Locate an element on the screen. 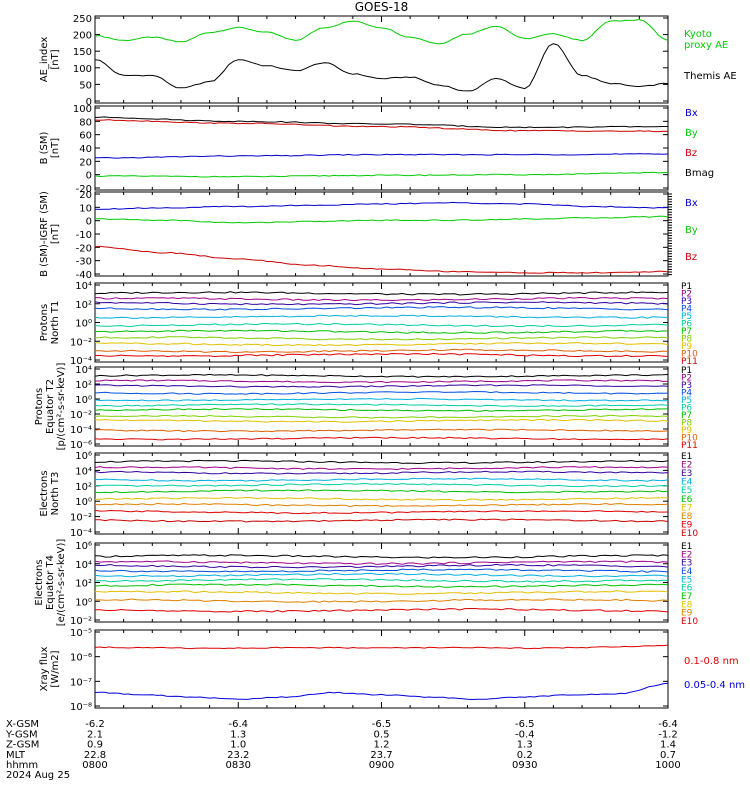  y-axis-label: Equator T2 is located at coordinates (50, 406).